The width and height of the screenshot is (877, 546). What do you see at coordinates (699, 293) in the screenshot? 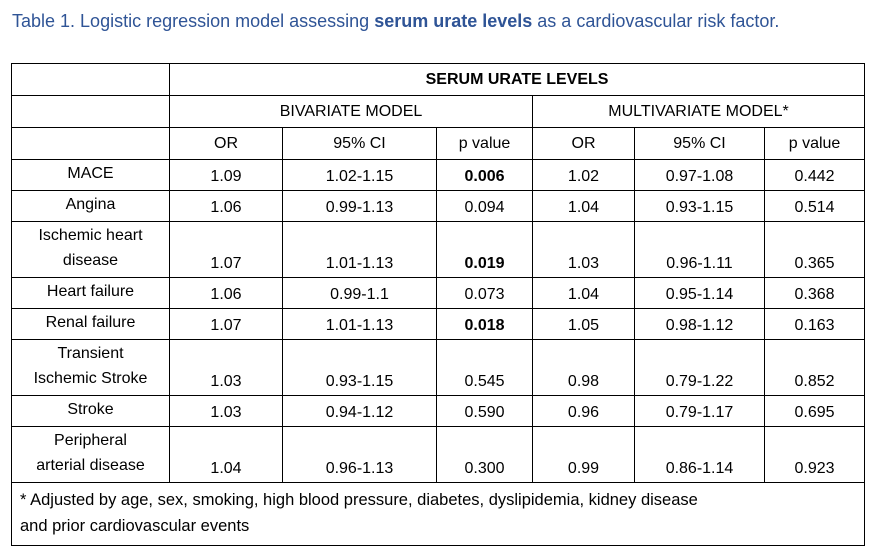
I see `table-cell: 0.95-1.14` at bounding box center [699, 293].